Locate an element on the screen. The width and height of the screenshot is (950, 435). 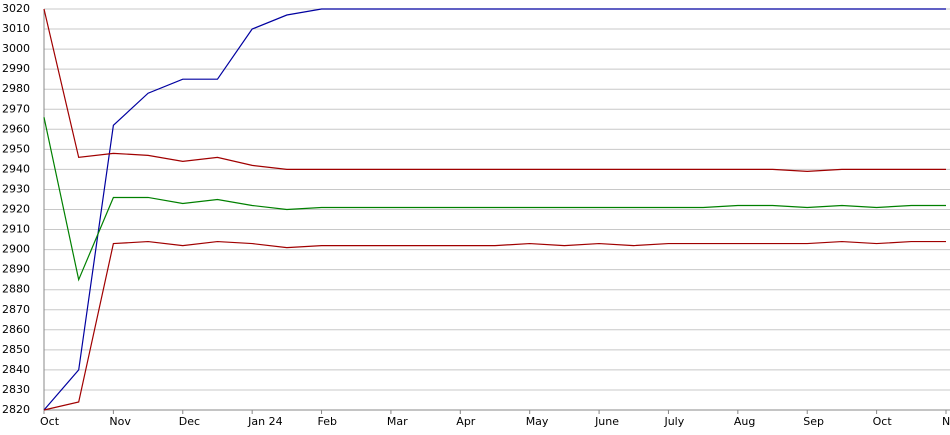
y-tick-label: 3000 is located at coordinates (16, 48).